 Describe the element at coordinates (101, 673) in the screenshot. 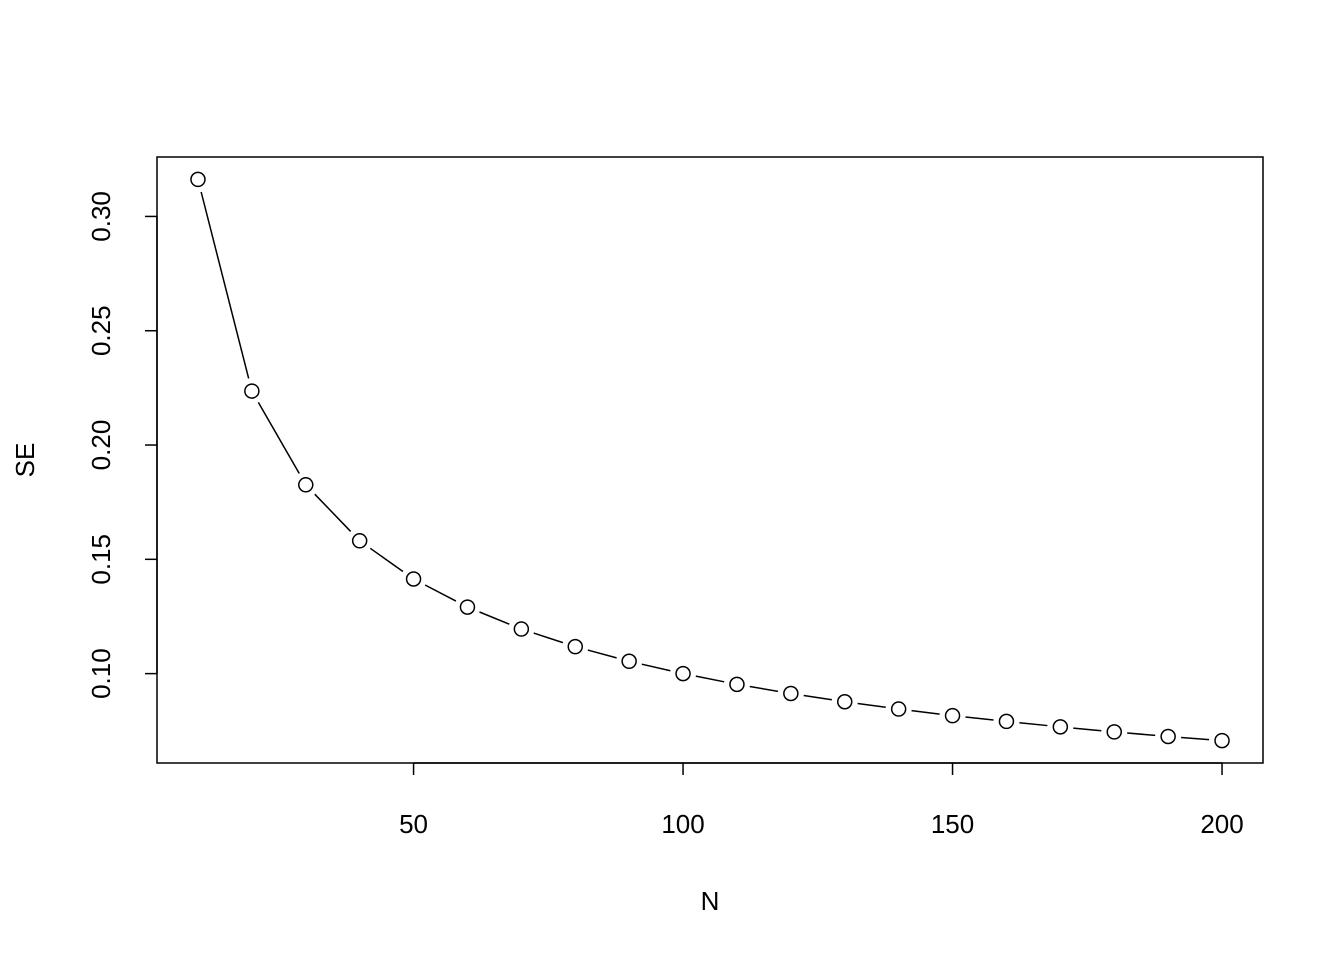

I see `y-tick-label: 0.10` at that location.